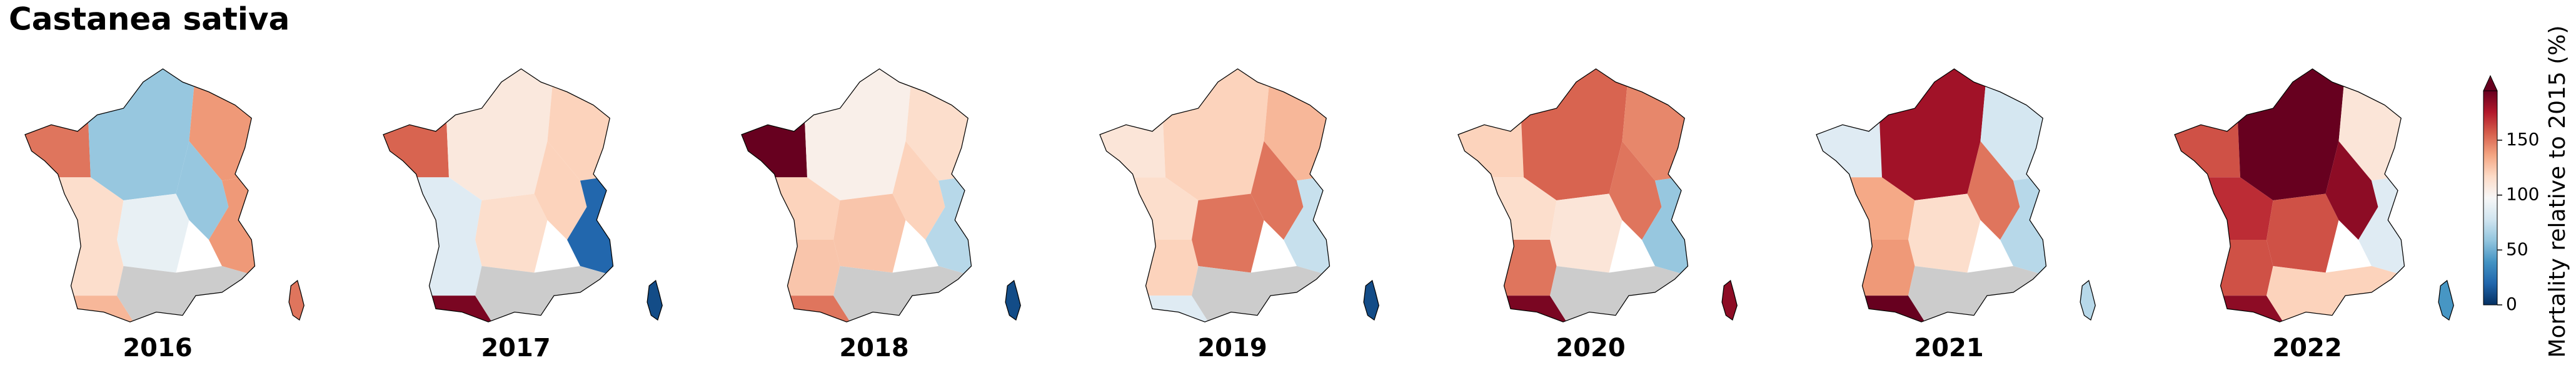  Describe the element at coordinates (1590, 348) in the screenshot. I see `panel-title: 2020` at that location.